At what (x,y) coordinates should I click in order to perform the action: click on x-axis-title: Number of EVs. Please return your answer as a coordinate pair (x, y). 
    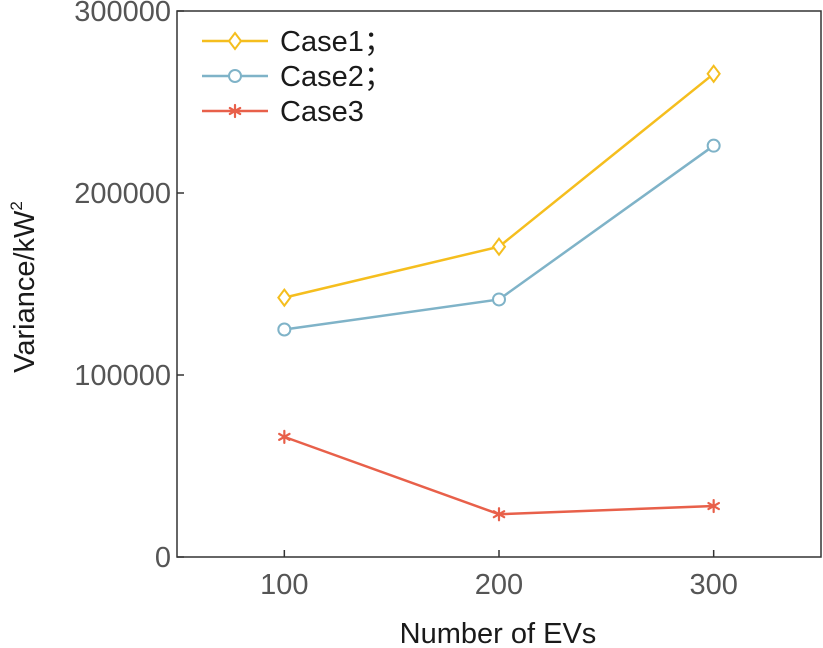
    Looking at the image, I should click on (498, 633).